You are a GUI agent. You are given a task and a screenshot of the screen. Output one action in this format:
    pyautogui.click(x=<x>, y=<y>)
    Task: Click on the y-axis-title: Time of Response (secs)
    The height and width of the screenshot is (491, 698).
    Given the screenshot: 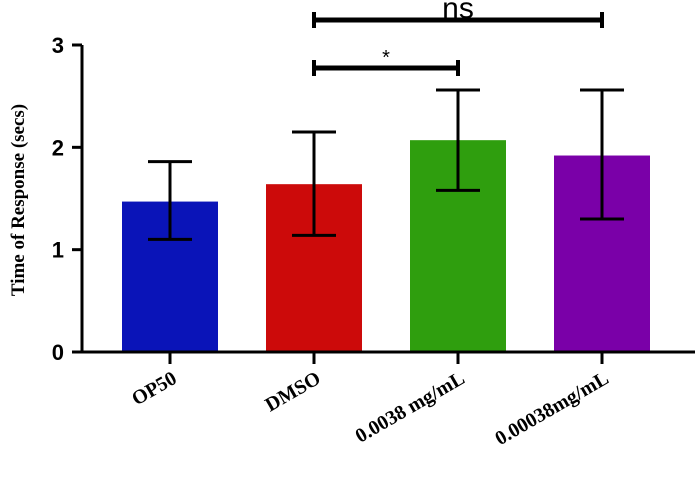 What is the action you would take?
    pyautogui.click(x=18, y=200)
    